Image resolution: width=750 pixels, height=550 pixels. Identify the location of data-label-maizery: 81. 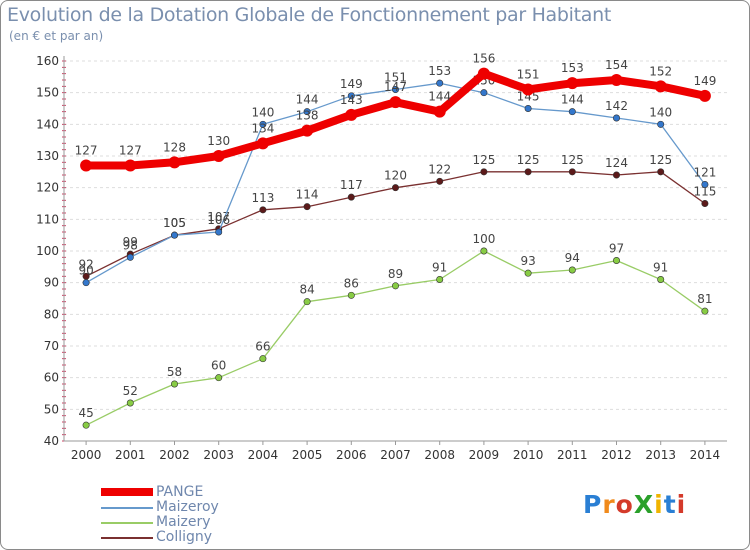
(704, 299).